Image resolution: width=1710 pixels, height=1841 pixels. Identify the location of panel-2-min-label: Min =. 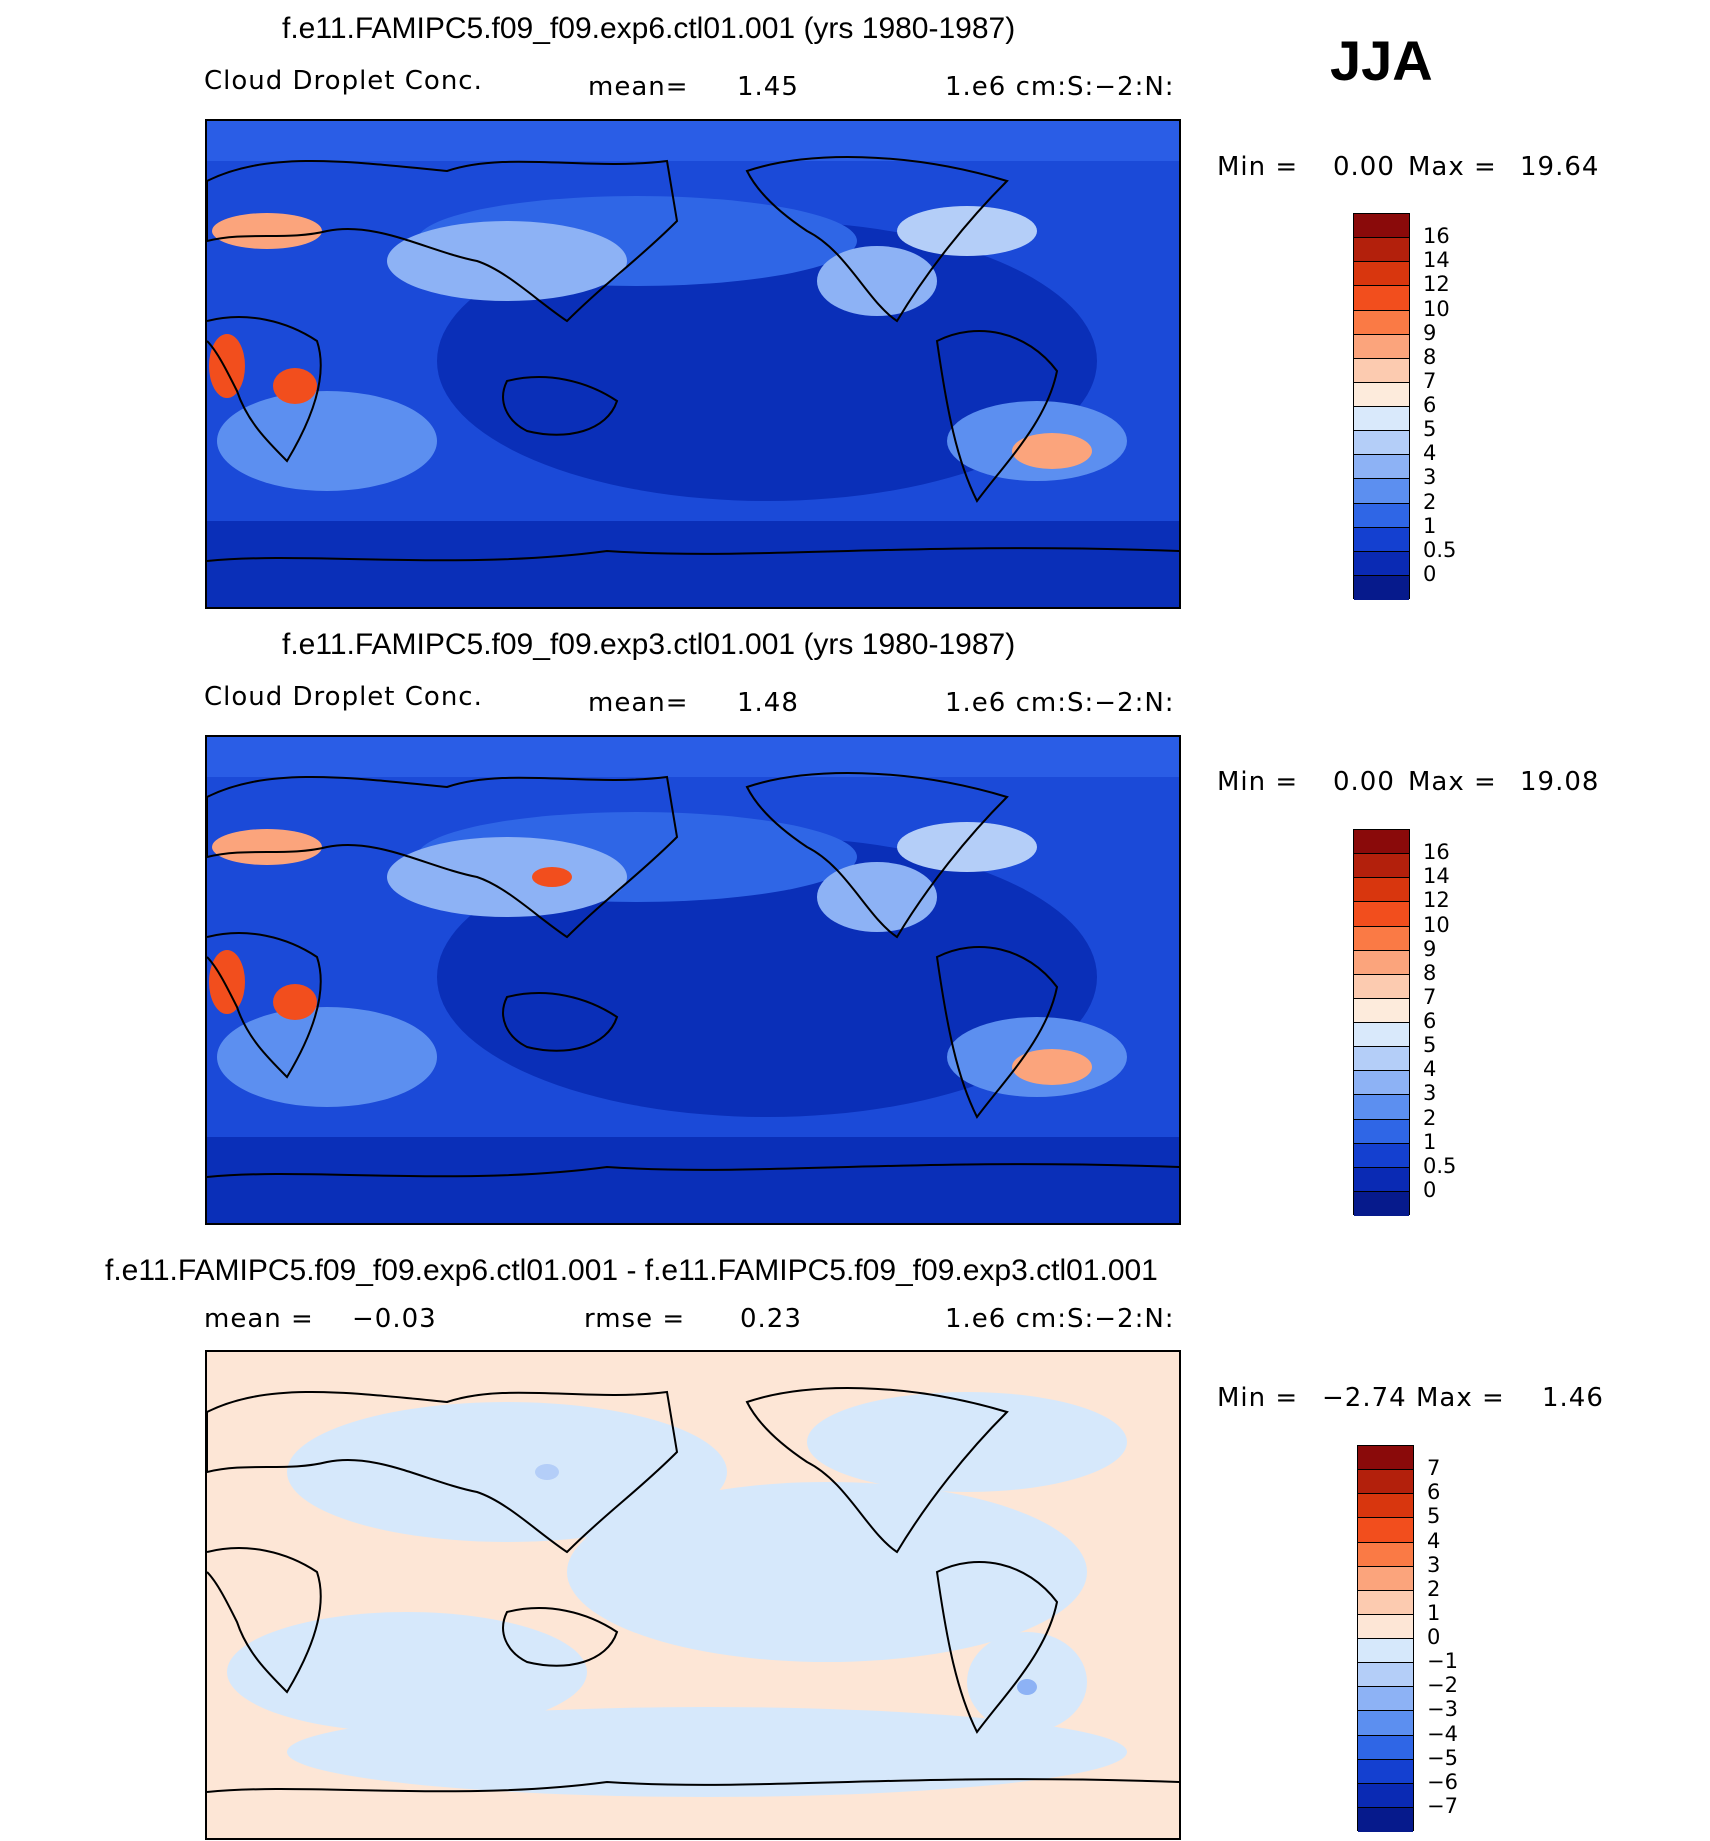
(1258, 782).